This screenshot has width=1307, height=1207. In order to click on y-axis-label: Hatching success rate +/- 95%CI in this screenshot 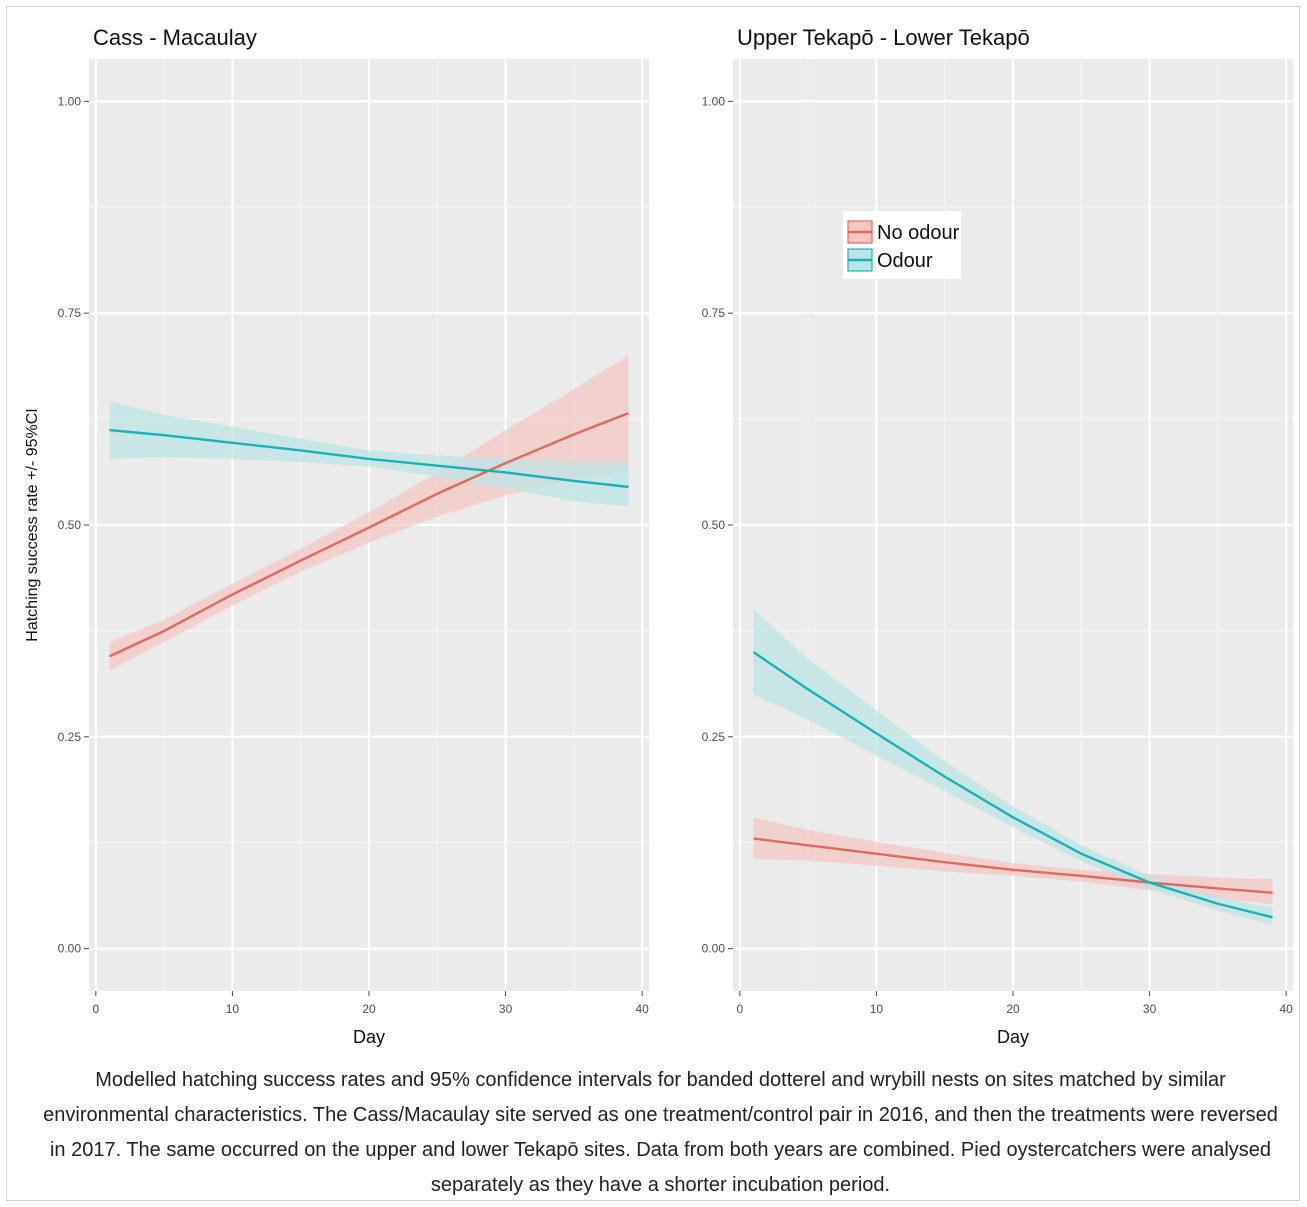, I will do `click(32, 524)`.